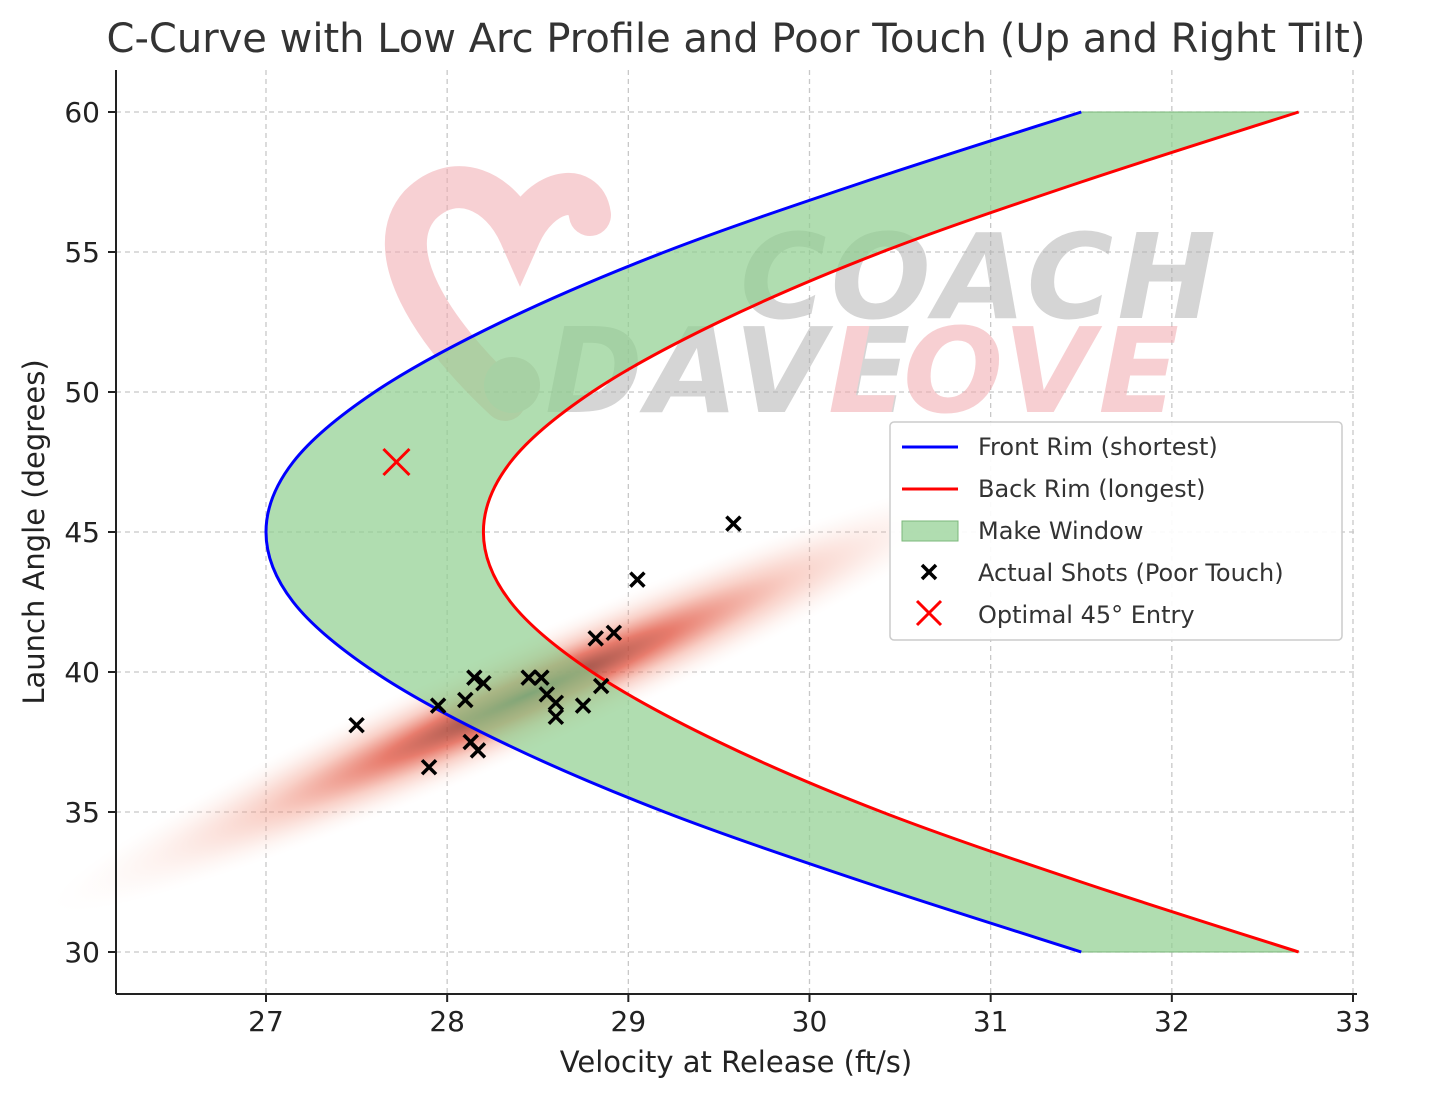 Image resolution: width=1456 pixels, height=1101 pixels. I want to click on y-tick-label-55: 55, so click(82, 252).